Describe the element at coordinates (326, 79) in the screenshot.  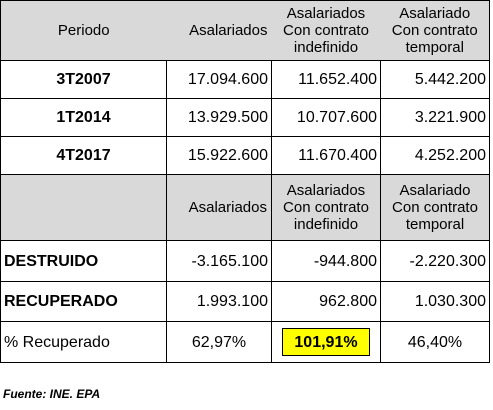
I see `cell-value: 11.652.400` at that location.